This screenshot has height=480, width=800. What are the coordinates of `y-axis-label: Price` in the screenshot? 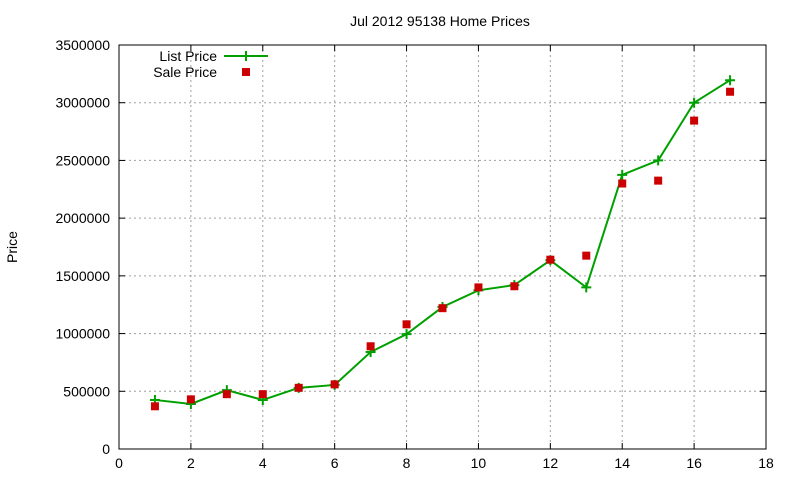 It's located at (12, 247).